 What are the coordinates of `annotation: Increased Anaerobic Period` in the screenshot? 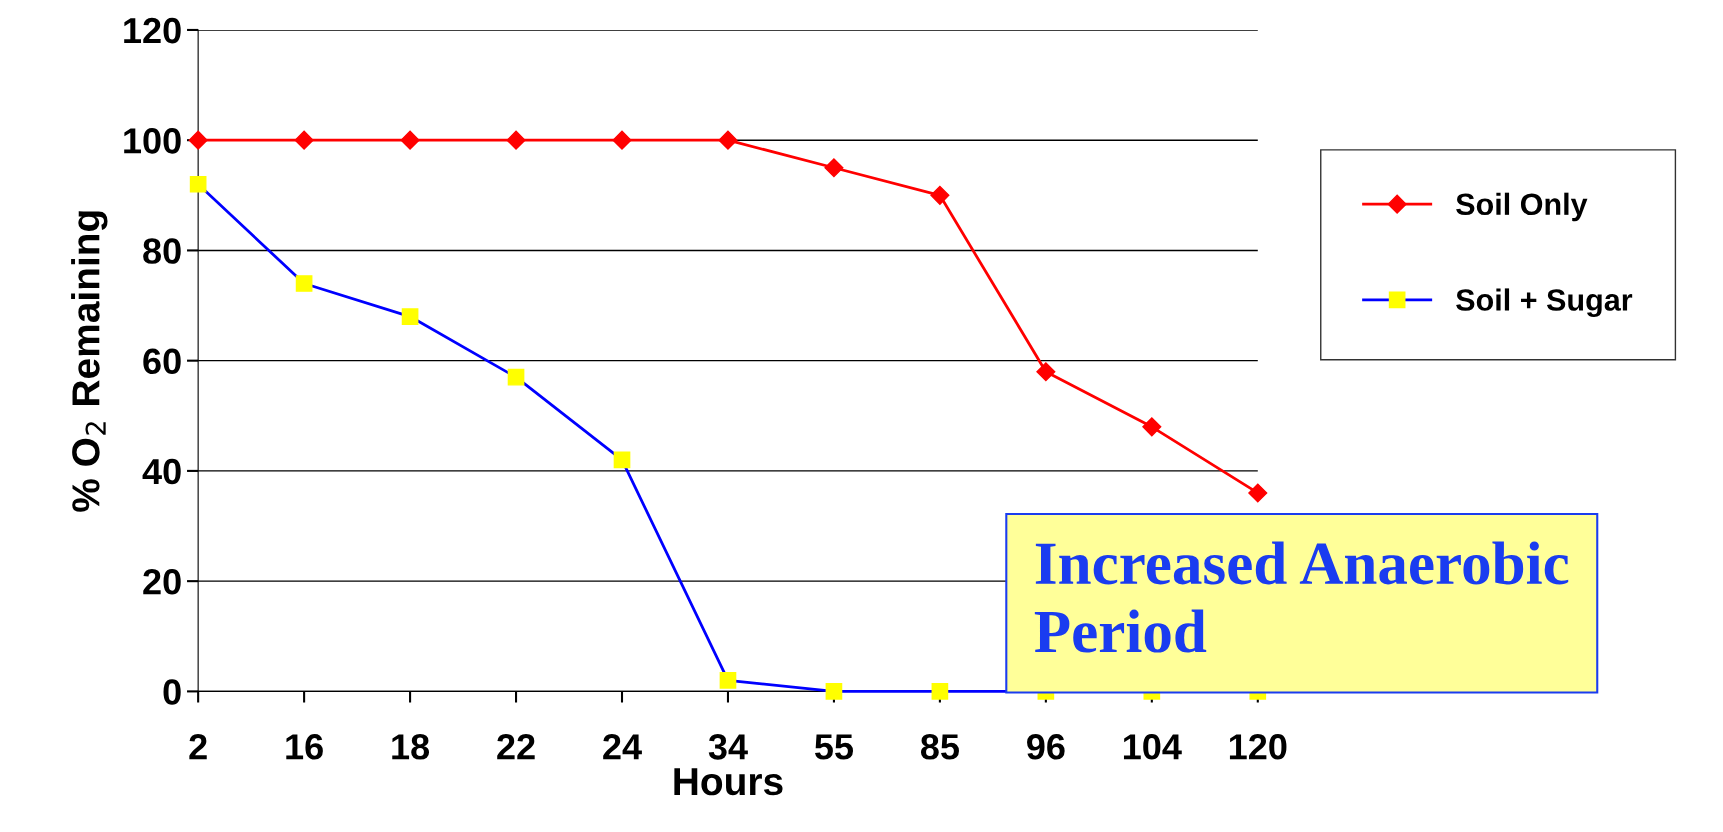 It's located at (1301, 597).